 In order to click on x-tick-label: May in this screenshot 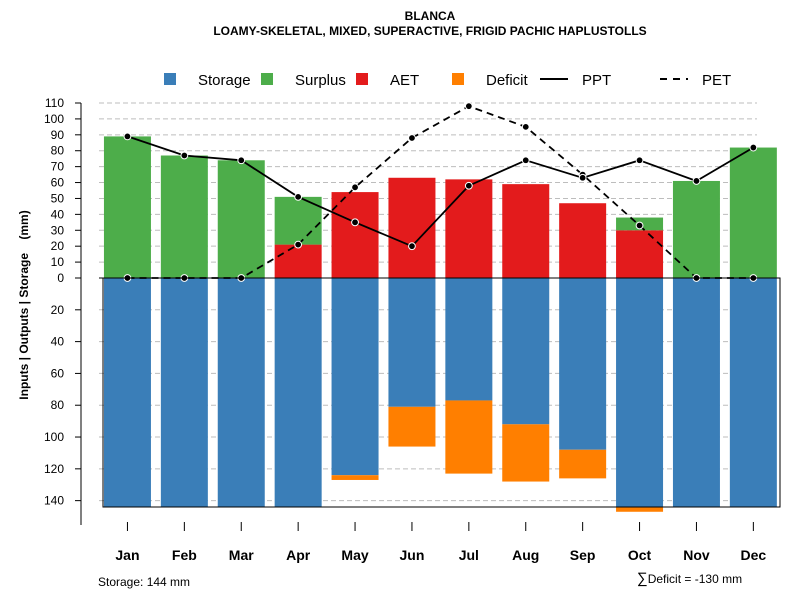, I will do `click(354, 555)`.